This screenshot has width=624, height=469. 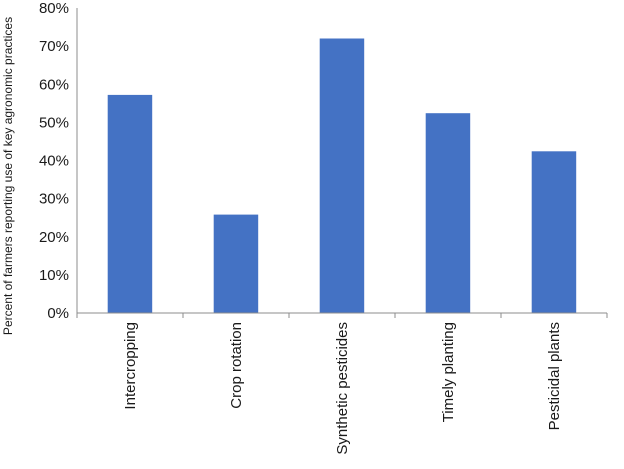 I want to click on x-category-label: Synthetic pesticides, so click(x=342, y=388).